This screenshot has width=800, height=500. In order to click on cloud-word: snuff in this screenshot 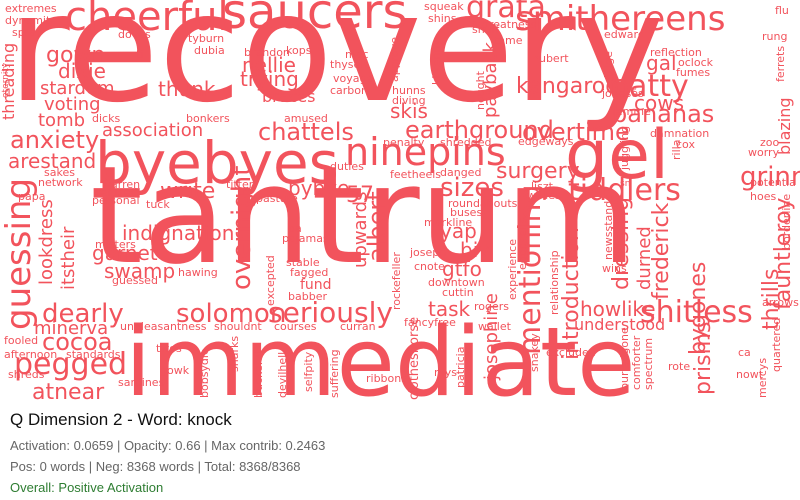, I will do `click(486, 29)`.